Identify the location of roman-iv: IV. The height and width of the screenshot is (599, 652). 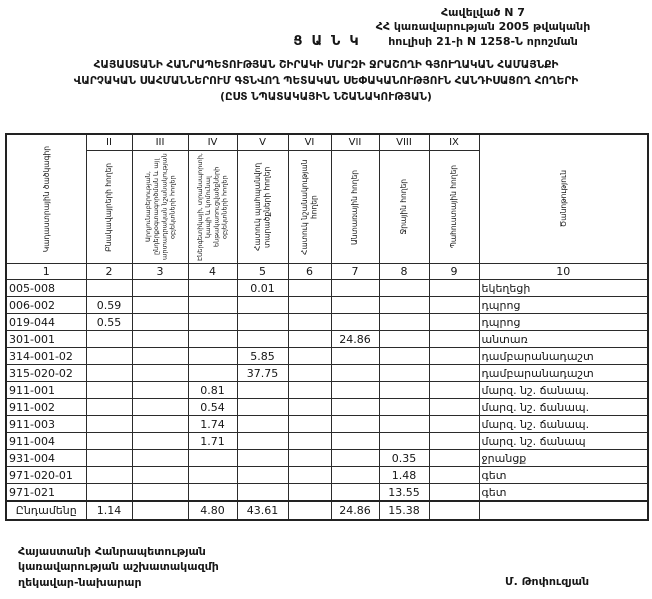
(212, 142).